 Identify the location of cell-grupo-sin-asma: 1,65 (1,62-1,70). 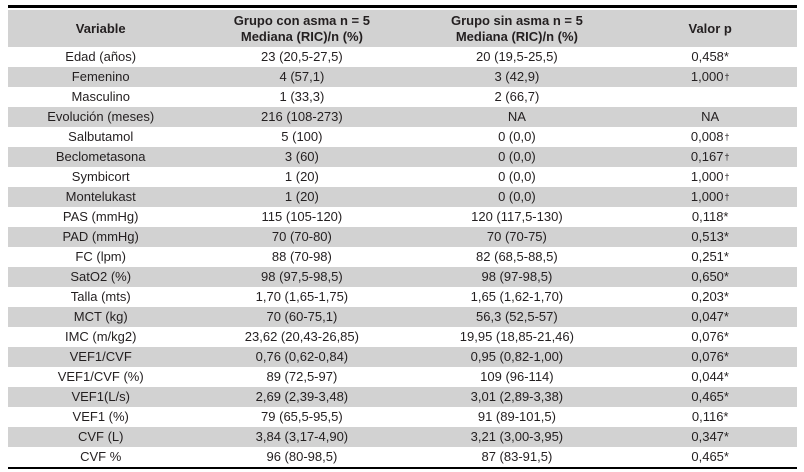
(517, 296).